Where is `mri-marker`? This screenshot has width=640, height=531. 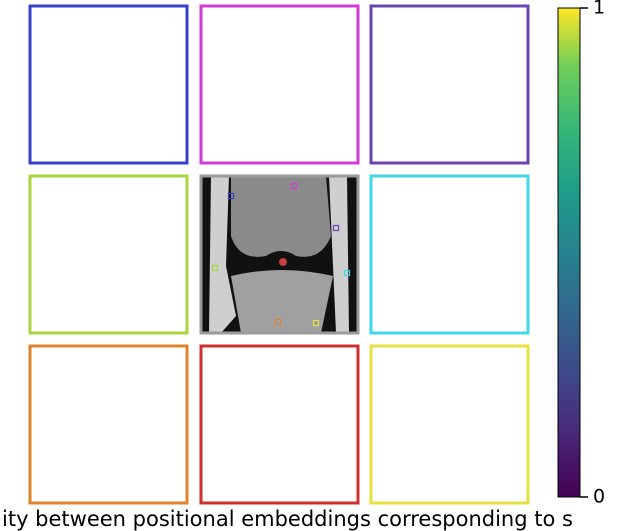 mri-marker is located at coordinates (283, 262).